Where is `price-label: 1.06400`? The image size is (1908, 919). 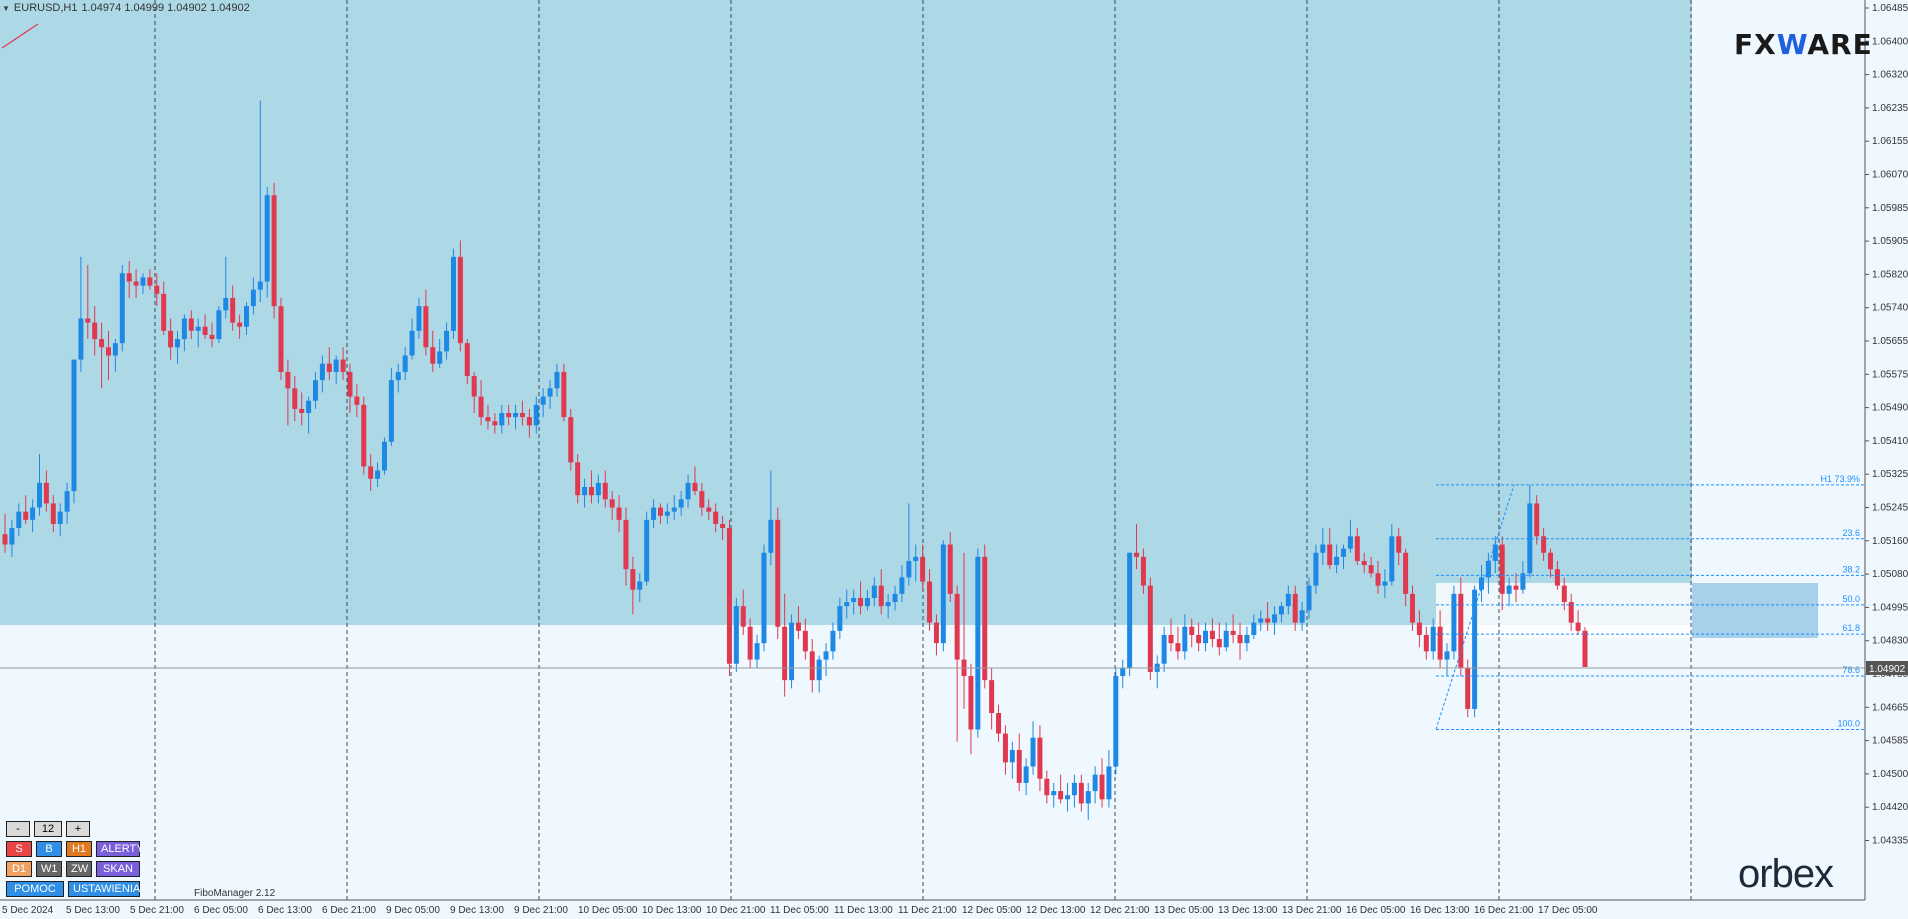 price-label: 1.06400 is located at coordinates (1890, 41).